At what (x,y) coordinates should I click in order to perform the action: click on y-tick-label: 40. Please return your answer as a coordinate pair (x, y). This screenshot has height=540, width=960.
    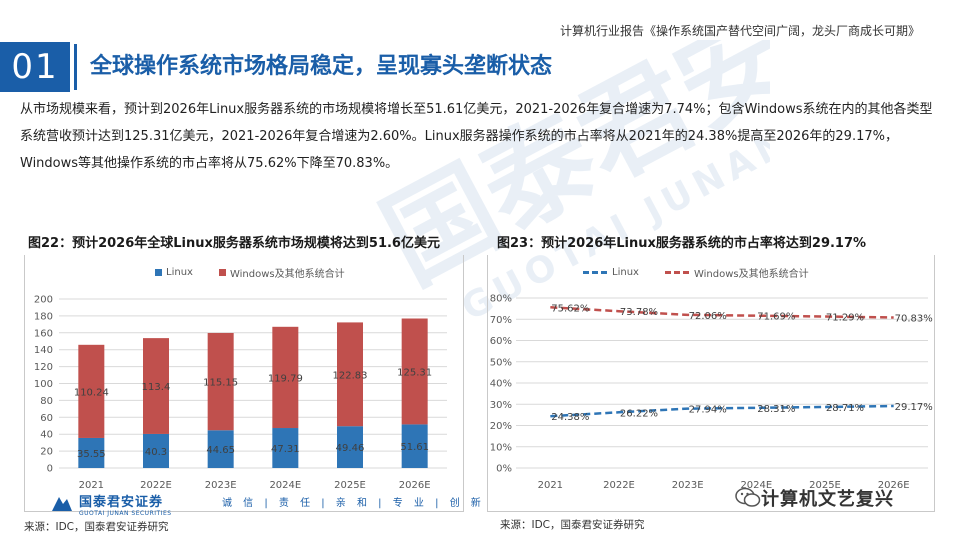
    Looking at the image, I should click on (46, 435).